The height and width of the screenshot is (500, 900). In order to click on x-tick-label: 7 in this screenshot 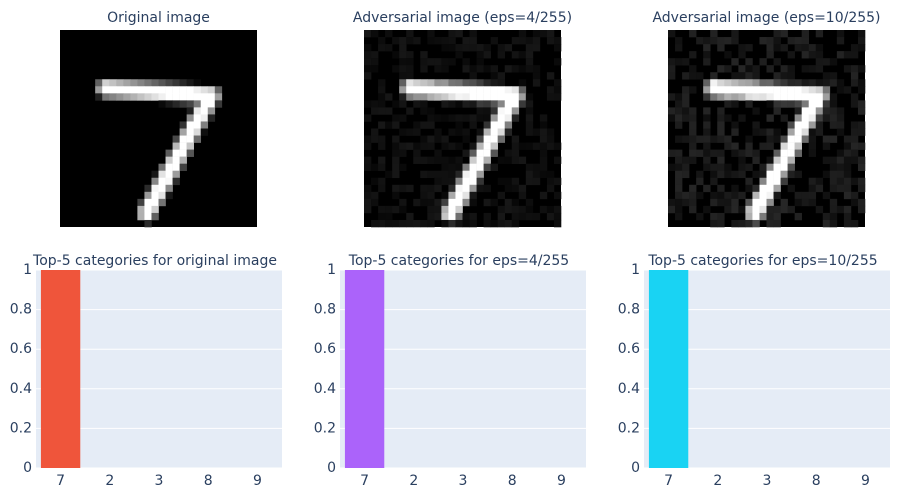, I will do `click(364, 481)`.